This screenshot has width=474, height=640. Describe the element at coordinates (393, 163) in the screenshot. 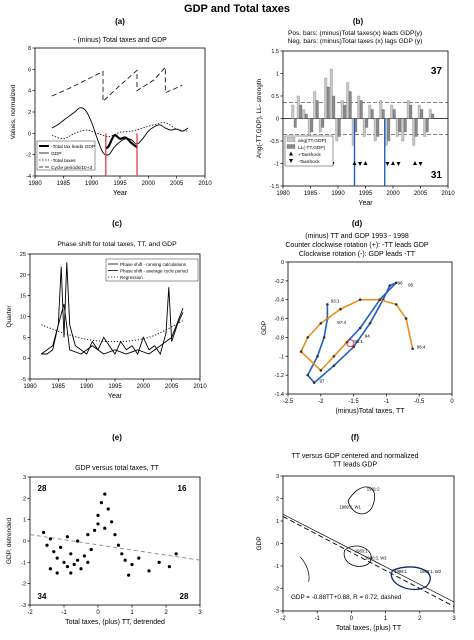

I see `taxshock-up-marker` at that location.